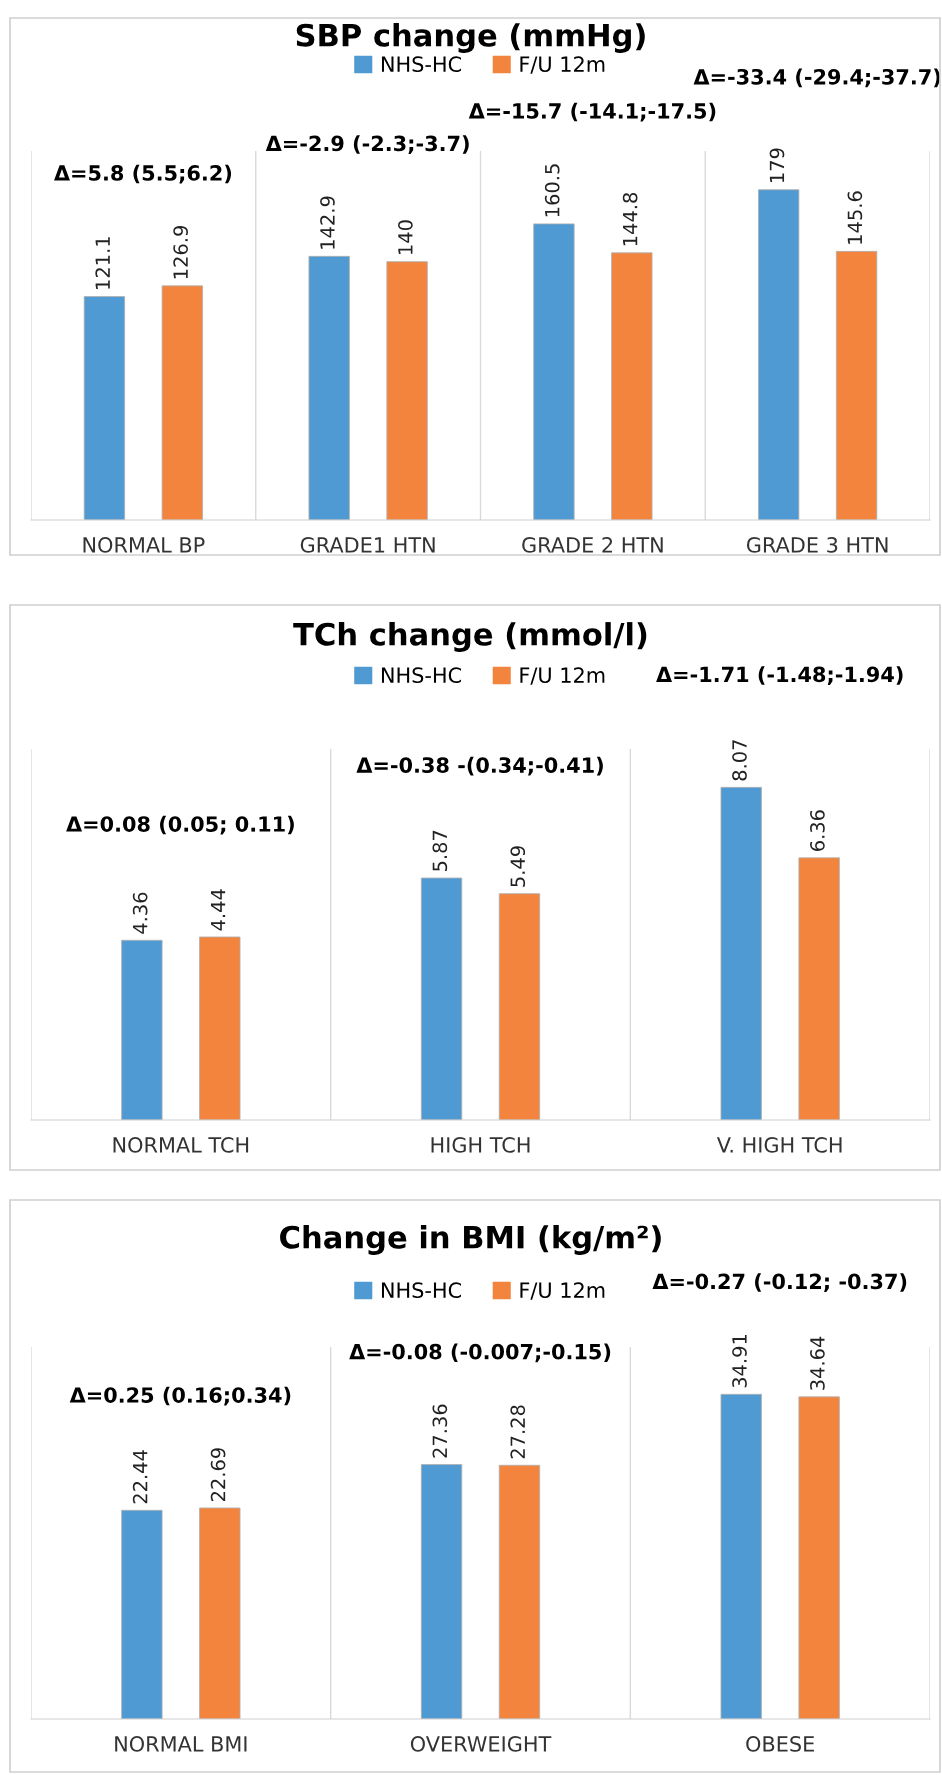 This screenshot has width=942, height=1775. I want to click on data-label: 34.91, so click(739, 1361).